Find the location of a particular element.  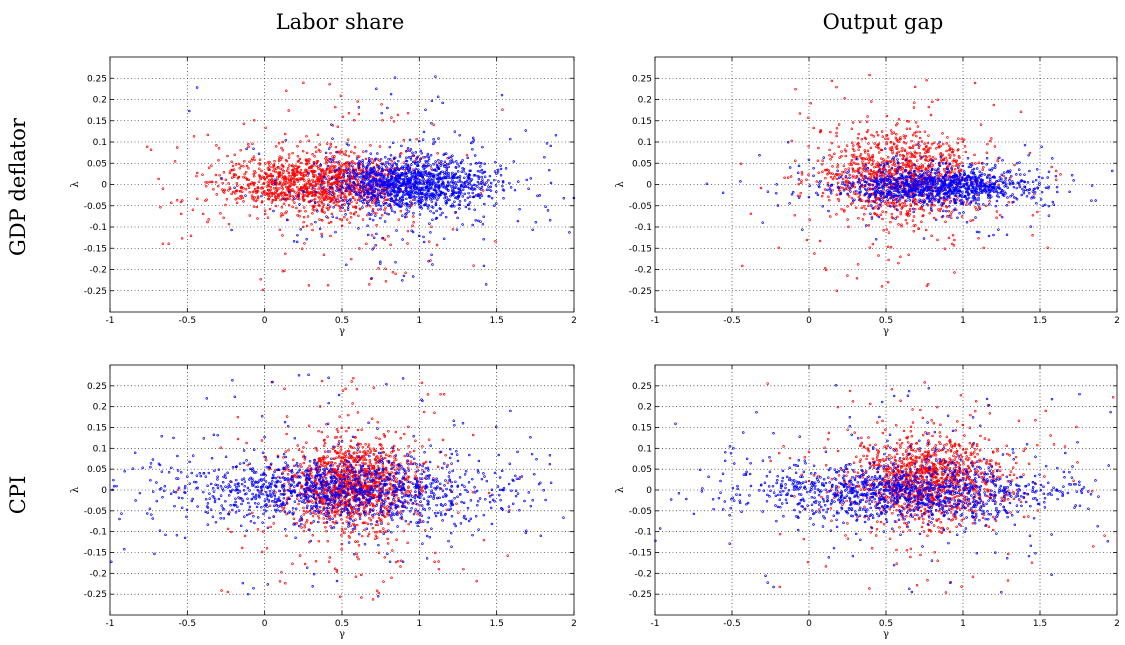

y-tick-label: -0.25 is located at coordinates (95, 292).